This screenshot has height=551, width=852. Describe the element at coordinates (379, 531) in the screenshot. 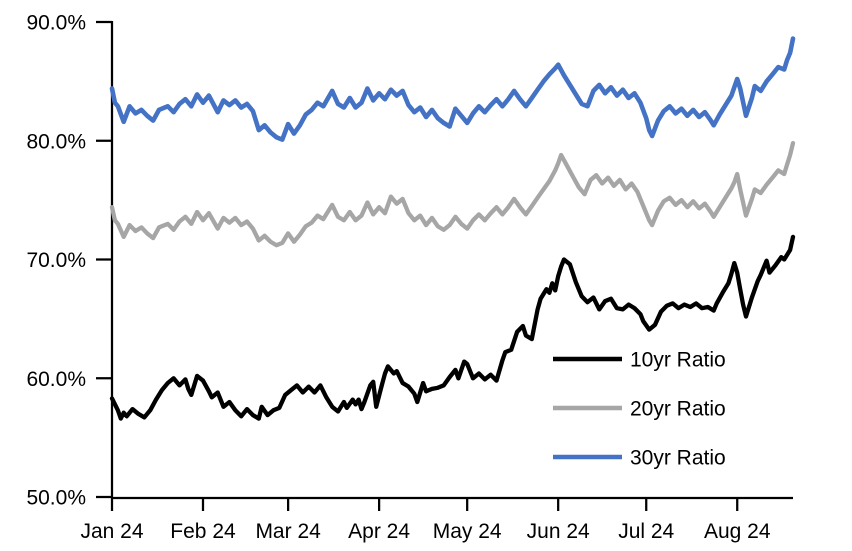

I see `x-tick-label: Apr 24` at that location.